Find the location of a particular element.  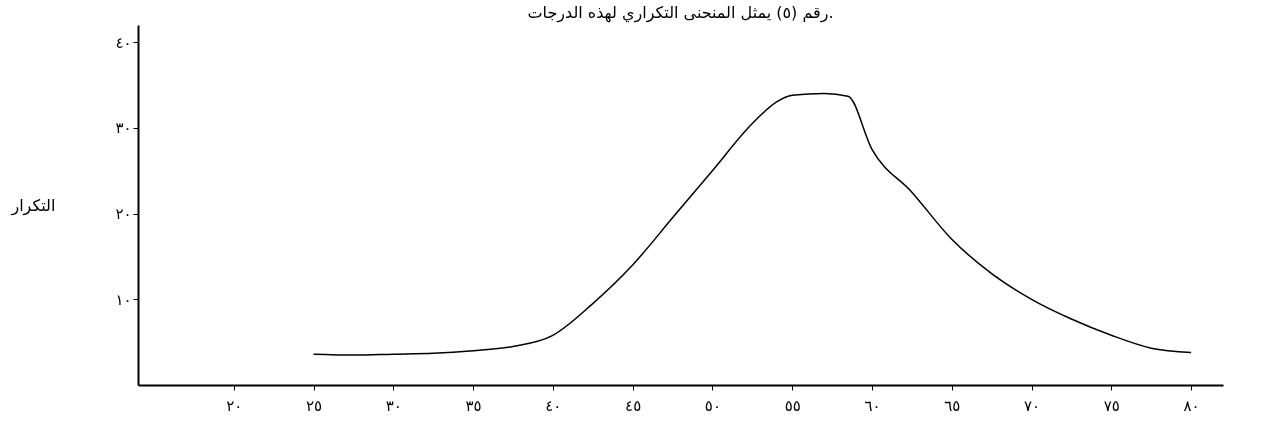

y-tick-label: ٣٠ is located at coordinates (123, 128).